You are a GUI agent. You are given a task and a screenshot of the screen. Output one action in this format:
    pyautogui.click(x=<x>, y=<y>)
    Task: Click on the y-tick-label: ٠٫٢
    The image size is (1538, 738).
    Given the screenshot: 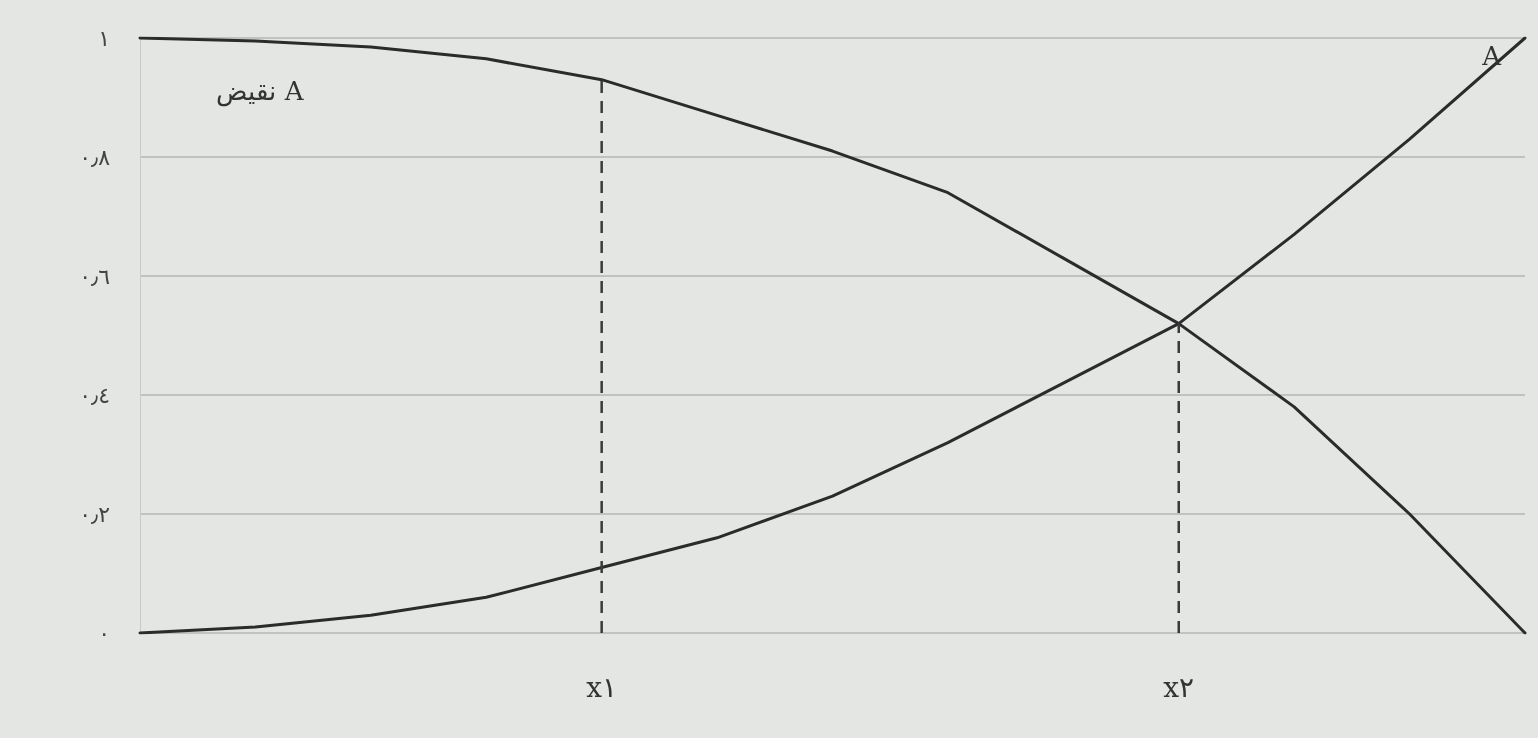 What is the action you would take?
    pyautogui.click(x=94, y=514)
    